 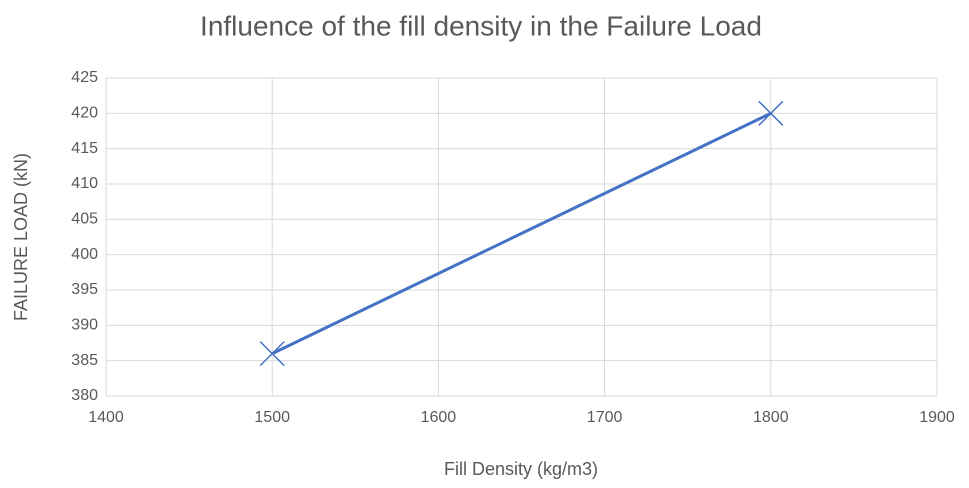 What do you see at coordinates (84, 254) in the screenshot?
I see `y-tick-label: 400` at bounding box center [84, 254].